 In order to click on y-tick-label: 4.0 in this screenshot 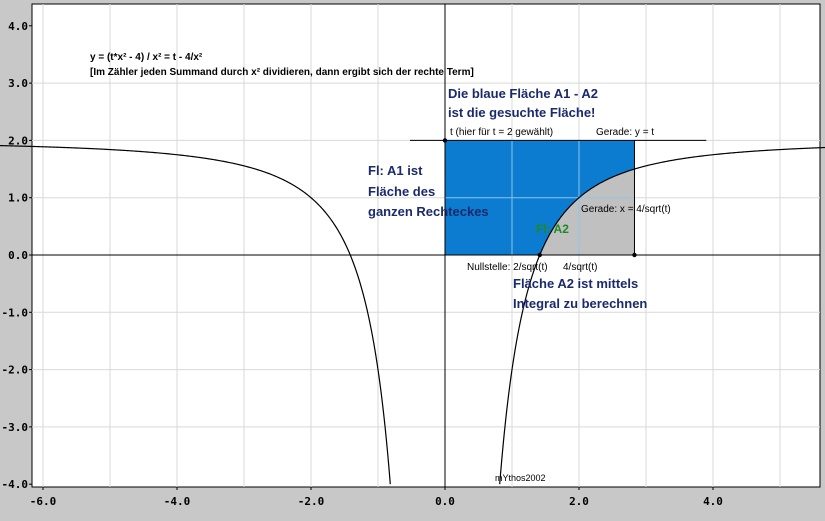, I will do `click(18, 26)`.